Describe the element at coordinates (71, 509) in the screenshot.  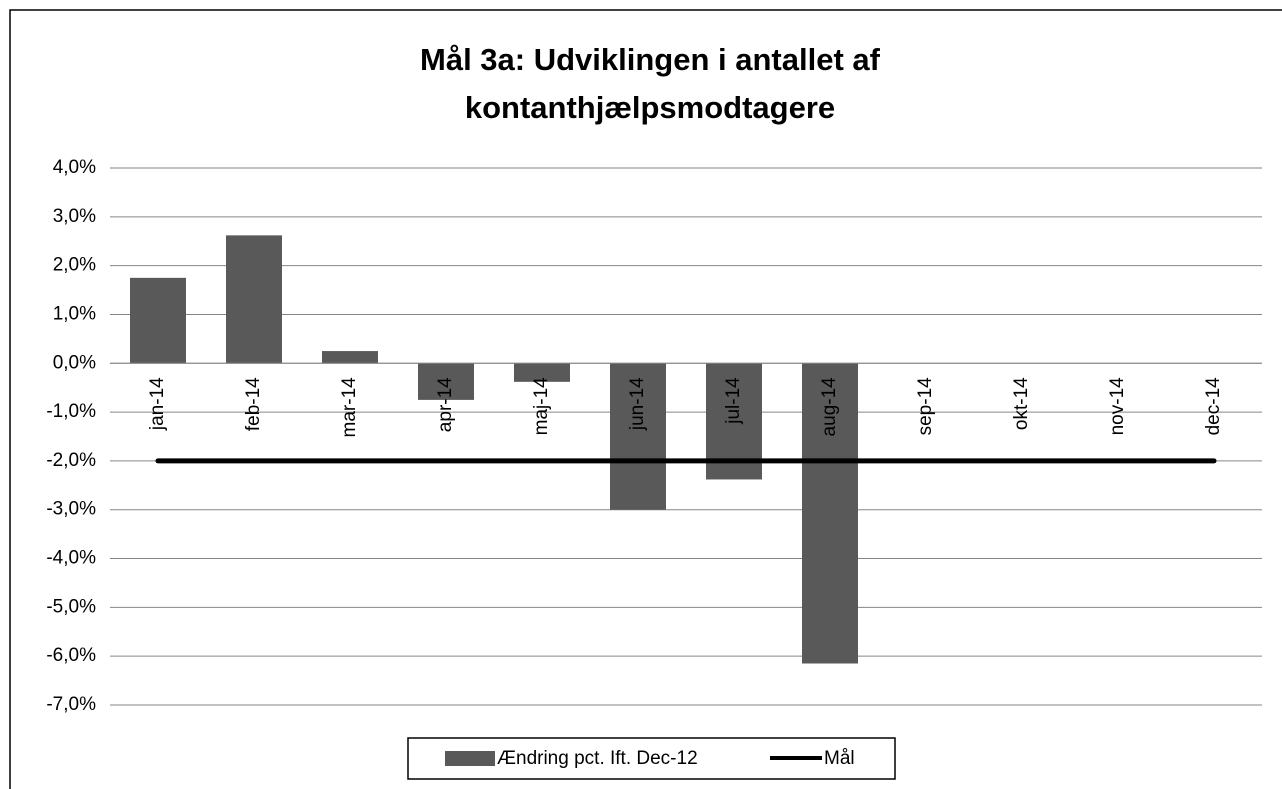
I see `y-tick-label: -3,0%` at that location.